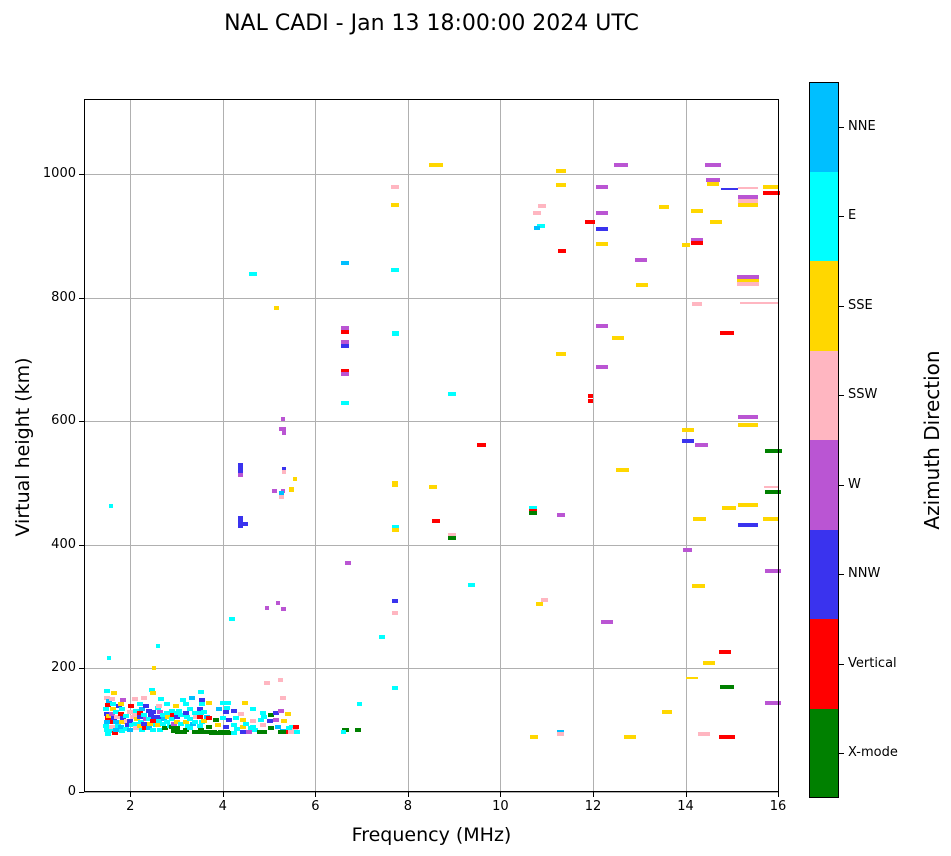  What do you see at coordinates (824, 127) in the screenshot?
I see `colorbar-segment` at bounding box center [824, 127].